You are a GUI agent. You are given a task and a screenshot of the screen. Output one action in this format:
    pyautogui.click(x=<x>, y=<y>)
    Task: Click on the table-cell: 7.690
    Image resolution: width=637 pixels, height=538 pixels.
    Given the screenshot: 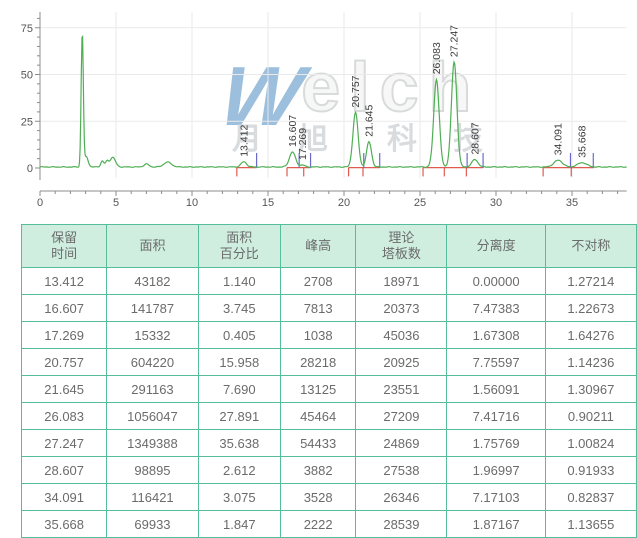 What is the action you would take?
    pyautogui.click(x=239, y=389)
    